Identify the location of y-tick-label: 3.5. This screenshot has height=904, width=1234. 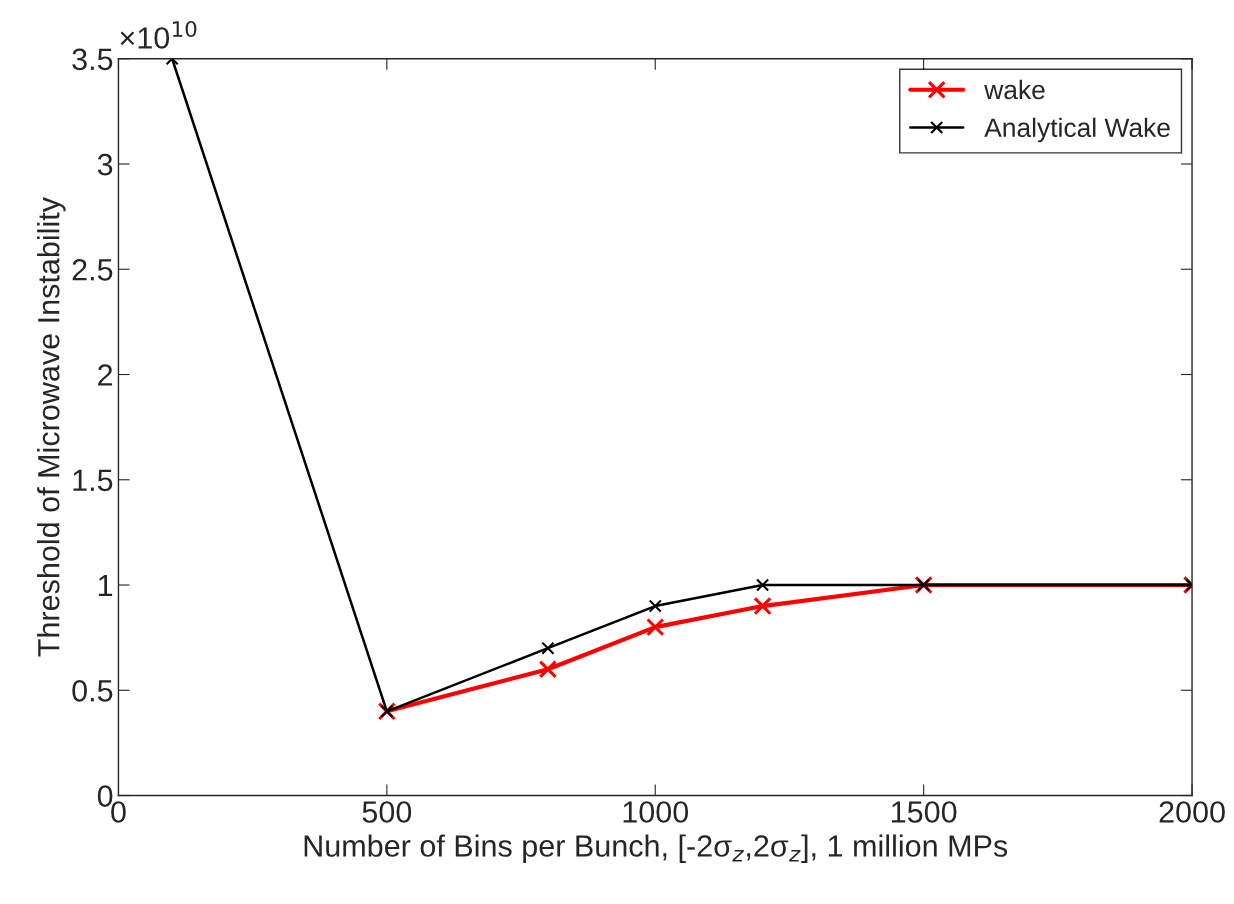
(92, 59).